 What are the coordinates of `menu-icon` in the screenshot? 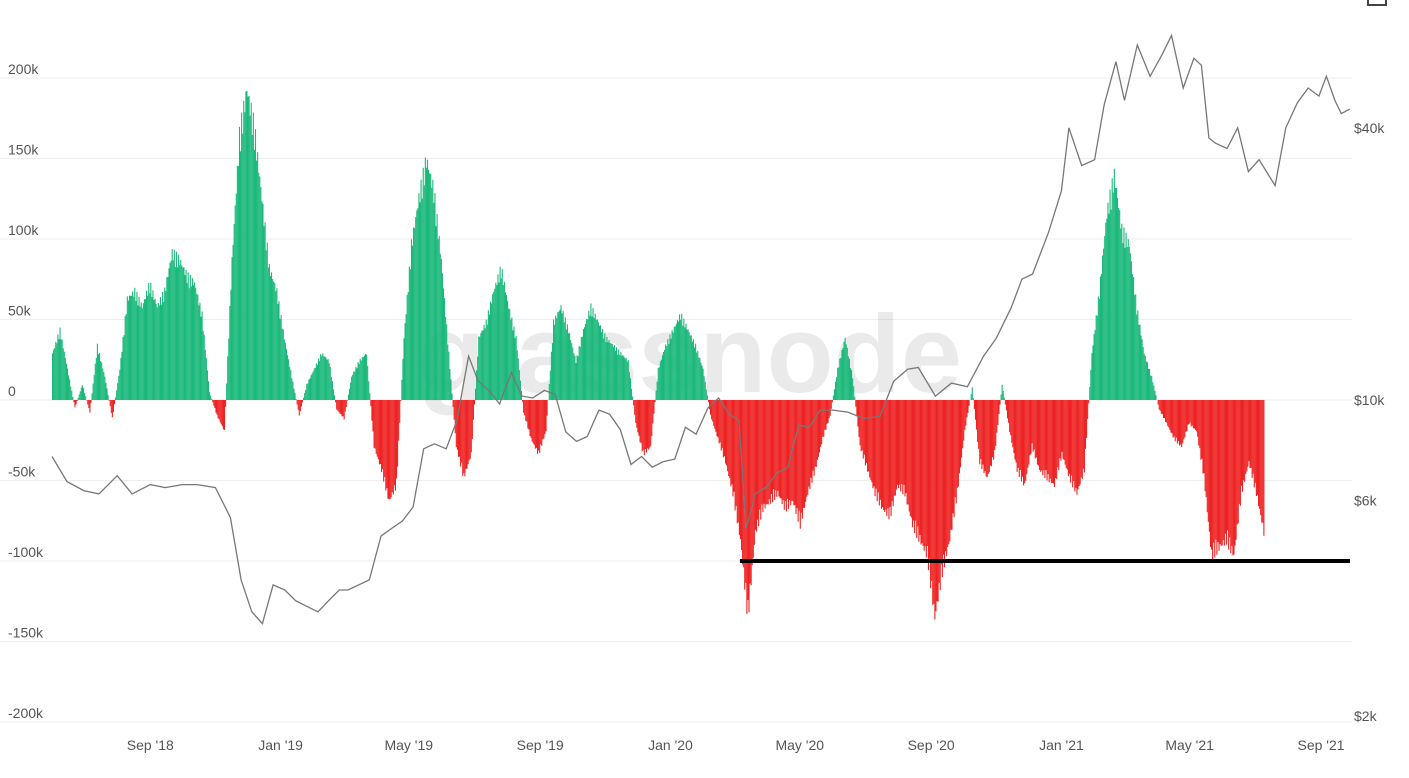 It's located at (1377, 3).